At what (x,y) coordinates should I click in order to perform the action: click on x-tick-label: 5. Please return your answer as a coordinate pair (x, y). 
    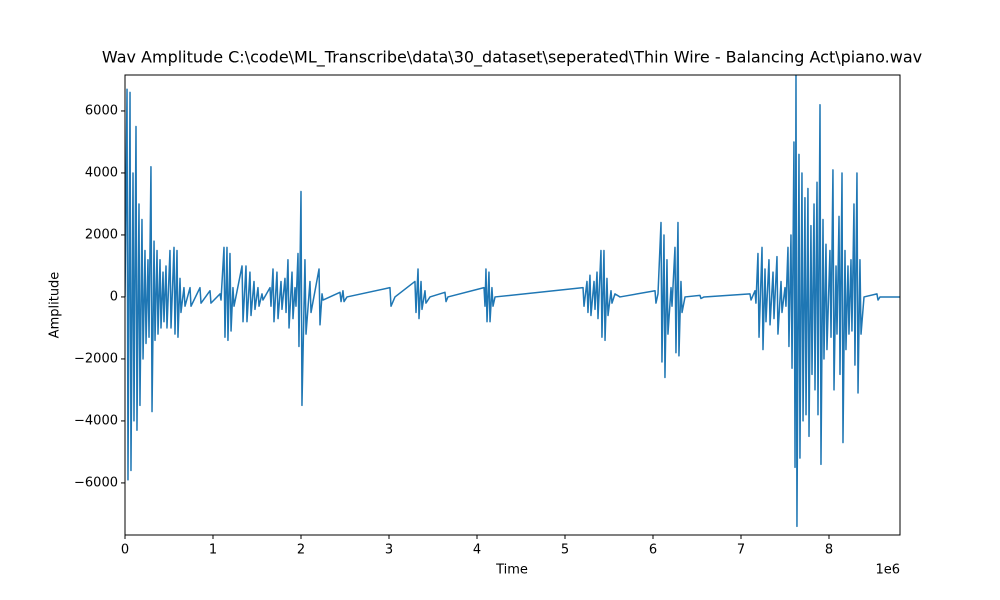
    Looking at the image, I should click on (565, 550).